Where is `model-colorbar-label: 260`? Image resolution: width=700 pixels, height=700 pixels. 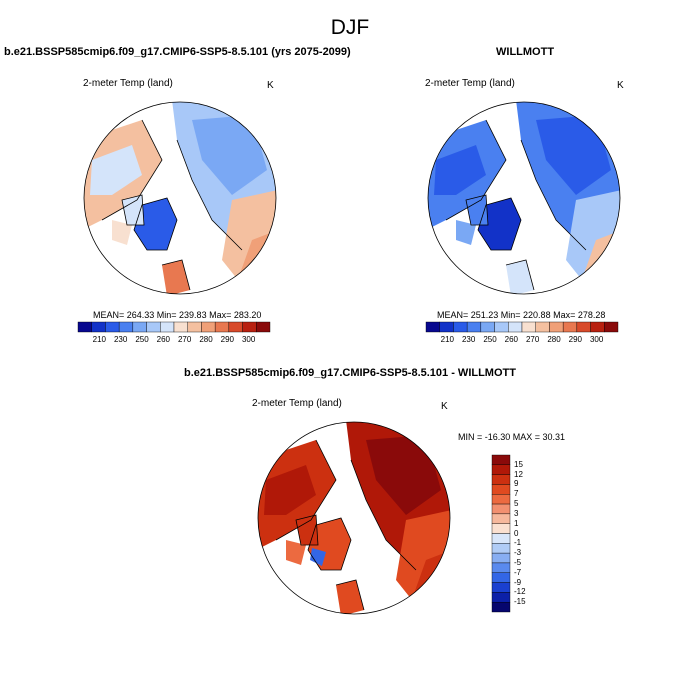
model-colorbar-label: 260 is located at coordinates (163, 339).